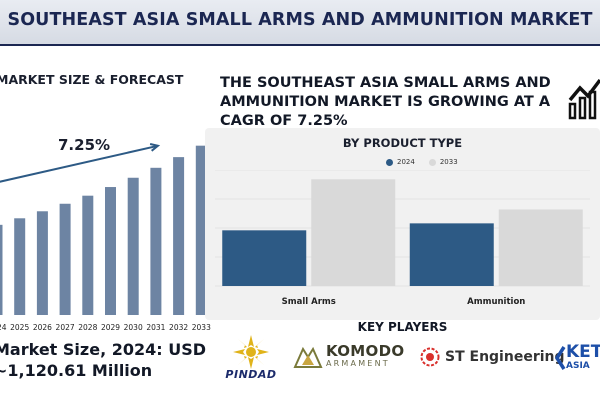 This screenshot has height=400, width=600. Describe the element at coordinates (353, 232) in the screenshot. I see `bar-small-arms-2033` at that location.